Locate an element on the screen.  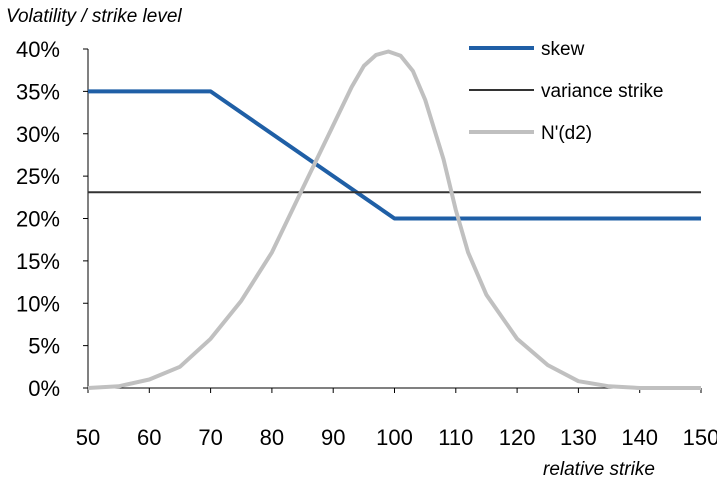
x-tick-label: 60 is located at coordinates (149, 437).